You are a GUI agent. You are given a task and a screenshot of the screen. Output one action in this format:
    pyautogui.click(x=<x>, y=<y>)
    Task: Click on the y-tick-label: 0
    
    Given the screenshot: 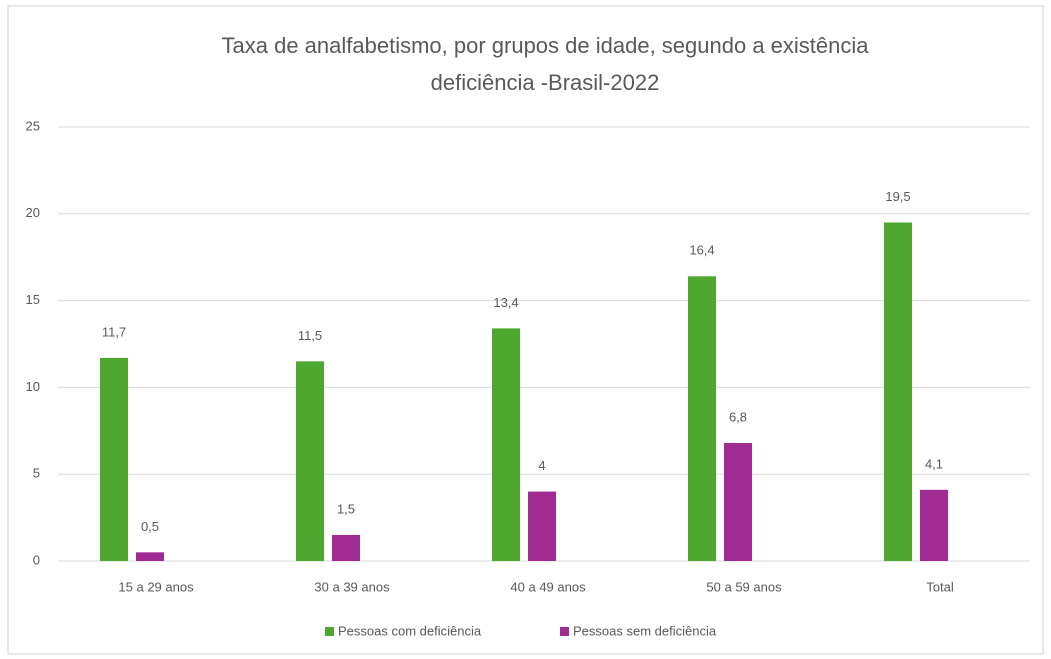 What is the action you would take?
    pyautogui.click(x=36, y=559)
    